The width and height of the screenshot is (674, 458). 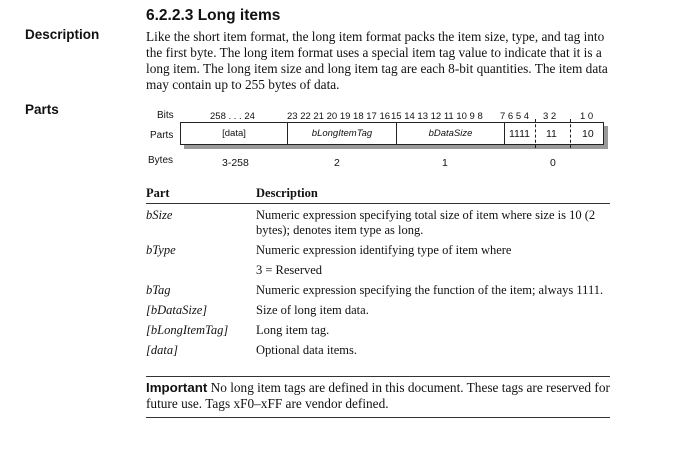 I want to click on table-row-part: bTag, so click(x=158, y=290).